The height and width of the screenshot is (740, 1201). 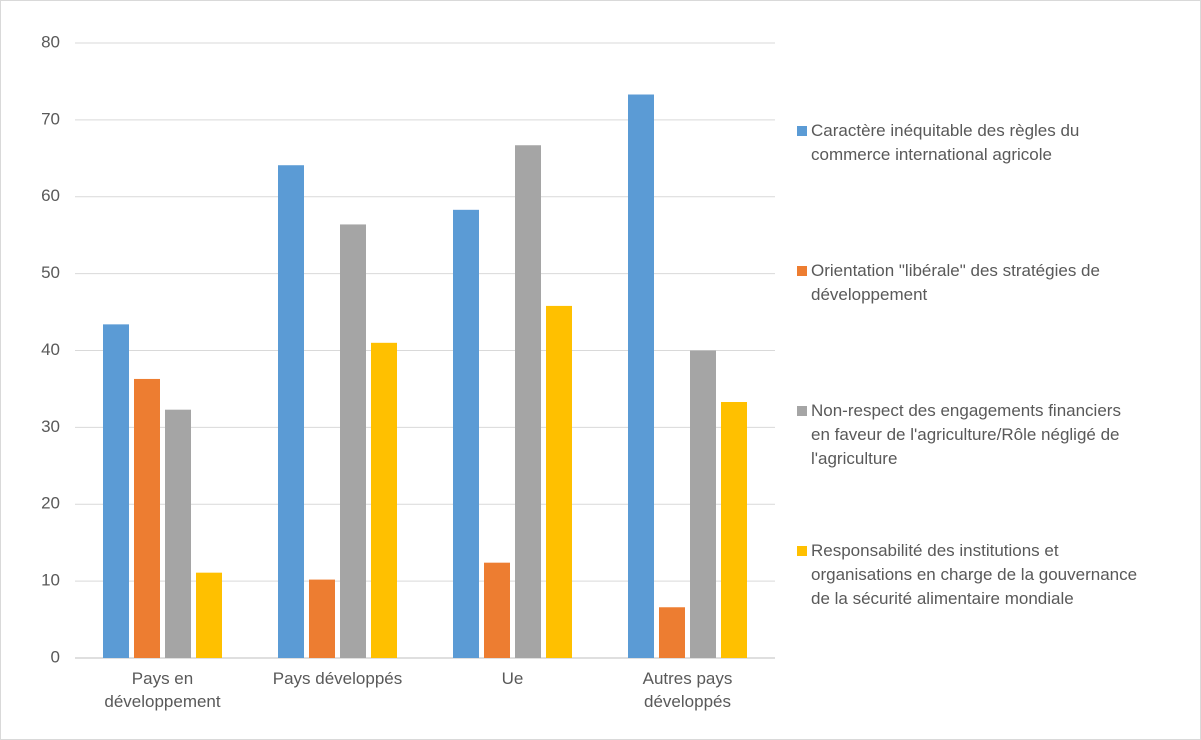 I want to click on x-tick-label: Pays développés, so click(x=337, y=678).